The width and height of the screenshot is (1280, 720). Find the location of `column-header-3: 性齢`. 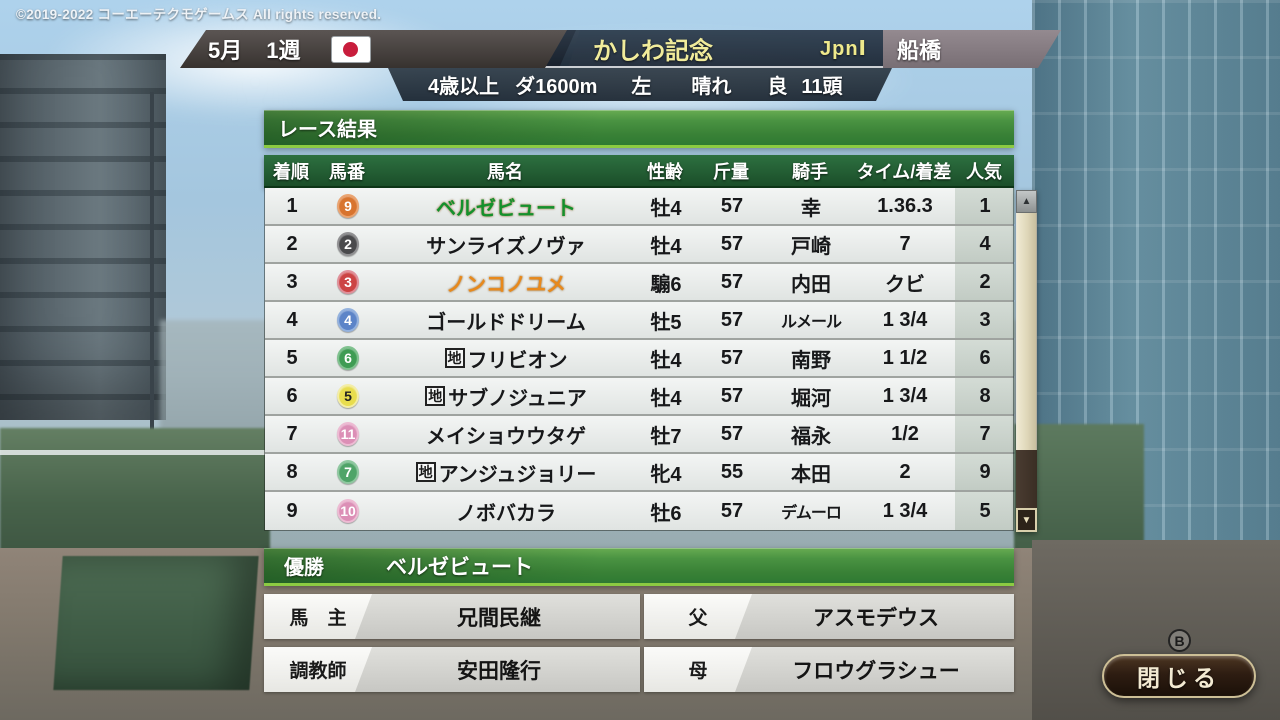

column-header-3: 性齢 is located at coordinates (665, 171).